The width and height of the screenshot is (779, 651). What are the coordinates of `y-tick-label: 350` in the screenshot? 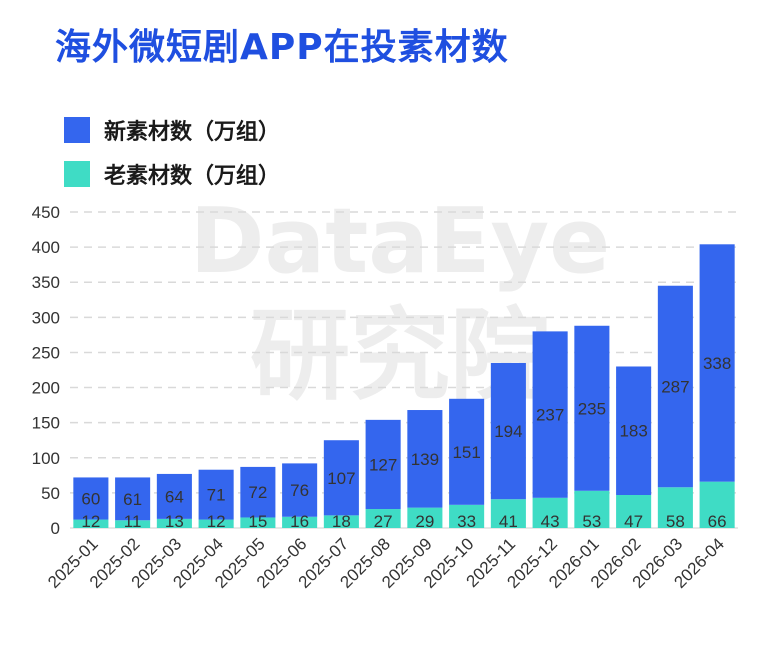 It's located at (46, 282).